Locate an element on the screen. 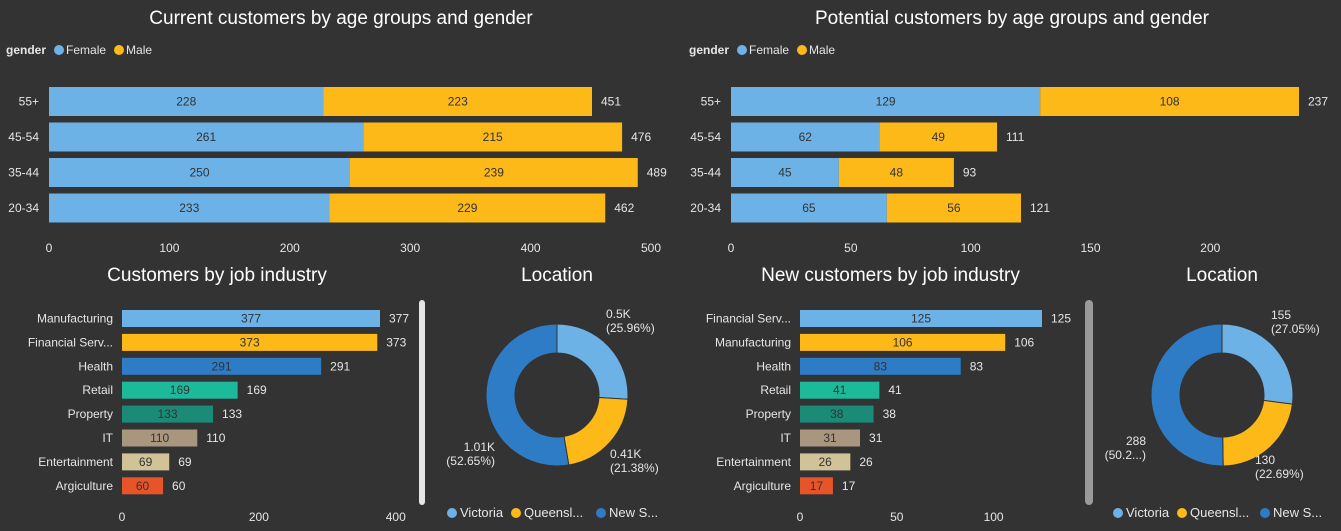 The image size is (1341, 531). data-label: 83 is located at coordinates (881, 366).